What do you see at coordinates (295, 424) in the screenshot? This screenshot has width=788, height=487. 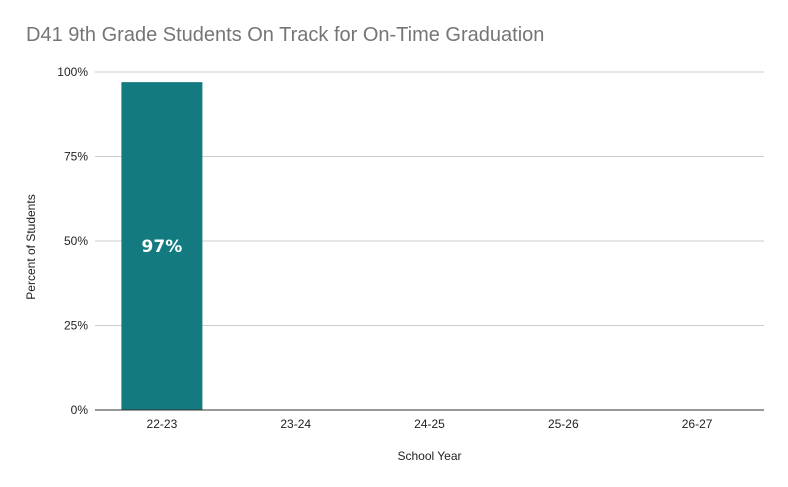 I see `x-tick-label: 23-24` at bounding box center [295, 424].